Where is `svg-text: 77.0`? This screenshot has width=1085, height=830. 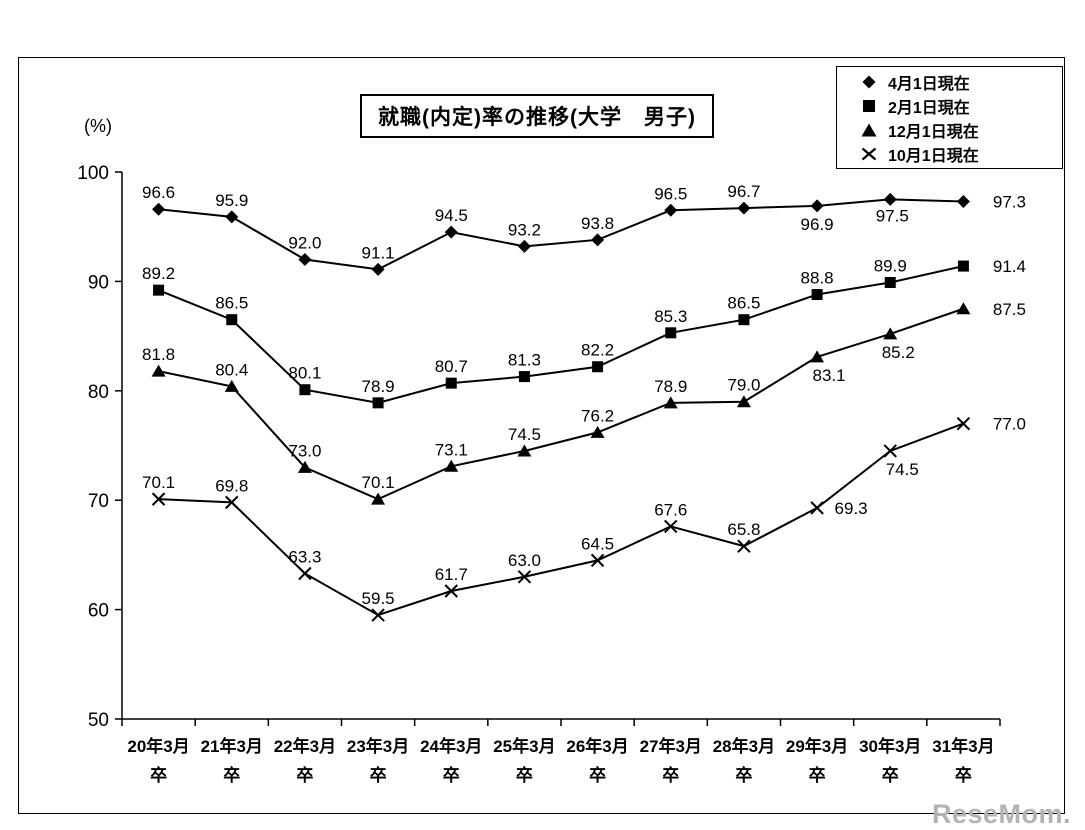 svg-text: 77.0 is located at coordinates (1009, 424).